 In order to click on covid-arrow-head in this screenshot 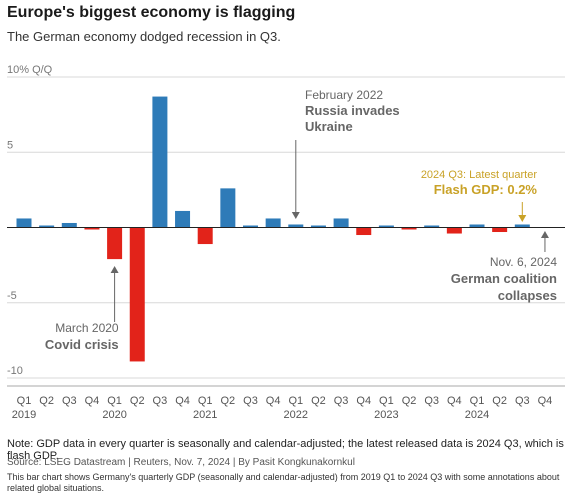, I will do `click(114, 269)`.